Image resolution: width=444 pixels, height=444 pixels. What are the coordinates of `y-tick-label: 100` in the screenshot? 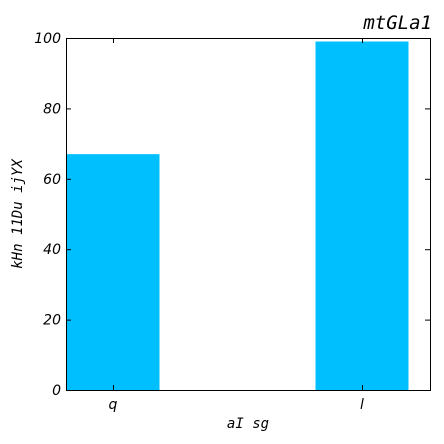 It's located at (47, 39).